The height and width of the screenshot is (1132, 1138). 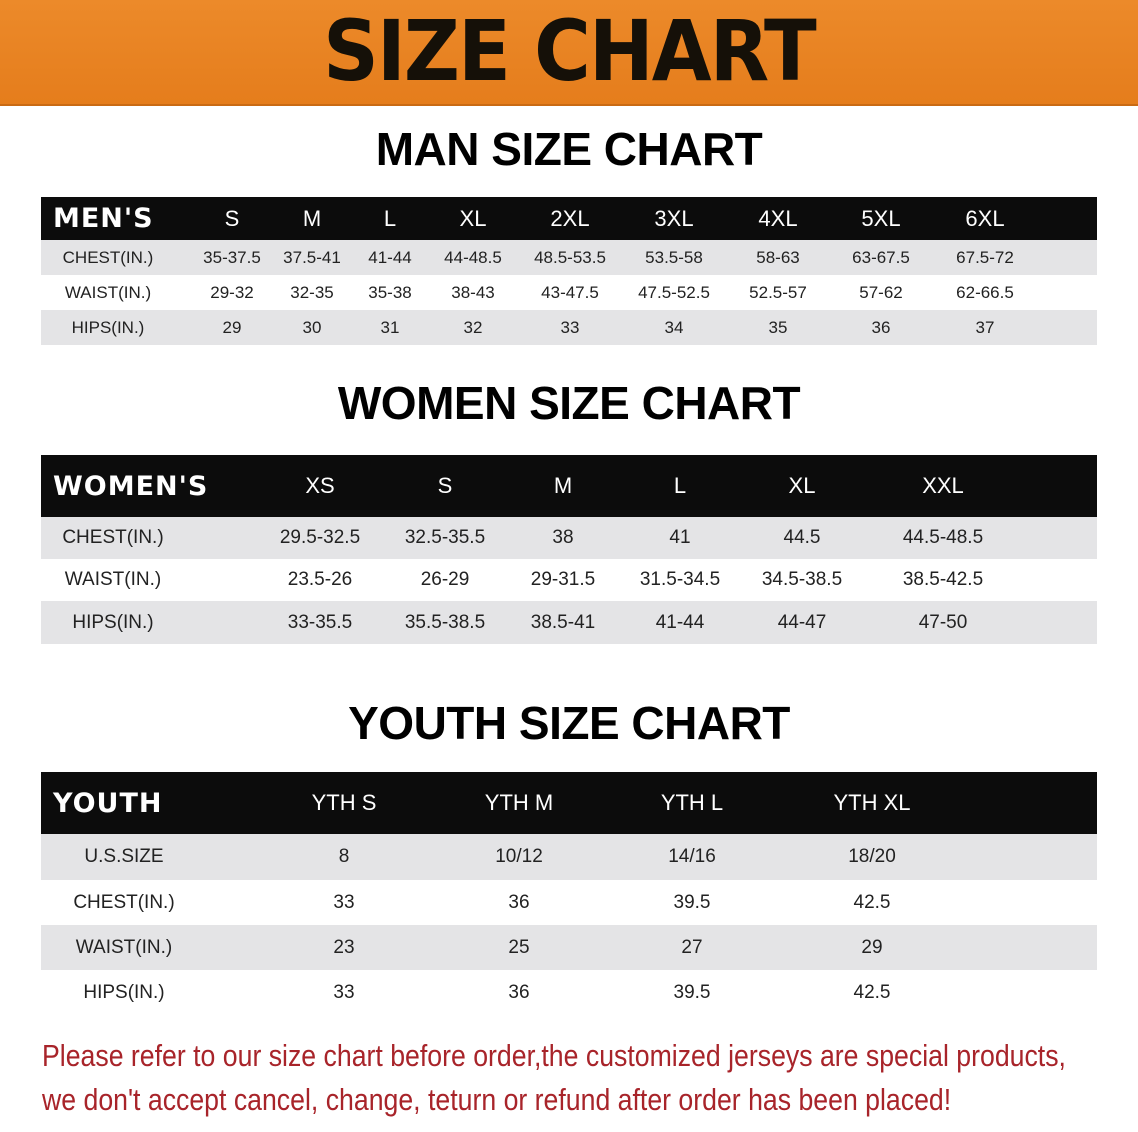 I want to click on table-cell: 18/20, so click(x=872, y=856).